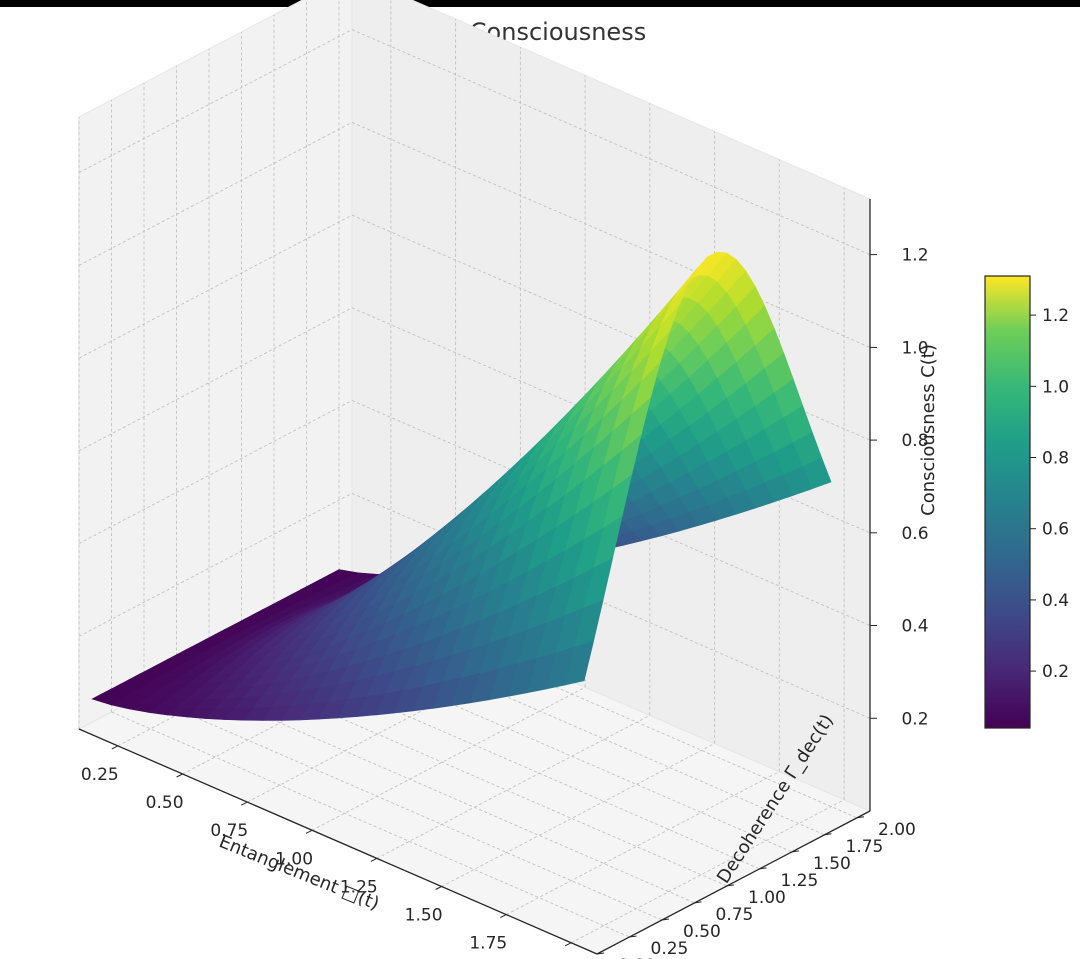 The width and height of the screenshot is (1080, 959). What do you see at coordinates (914, 256) in the screenshot?
I see `z-tick-label: 1.2` at bounding box center [914, 256].